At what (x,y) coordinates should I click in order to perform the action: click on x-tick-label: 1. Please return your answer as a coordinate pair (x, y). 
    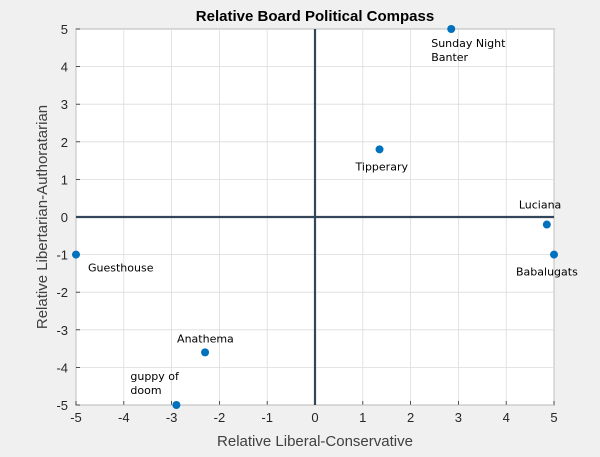
    Looking at the image, I should click on (362, 417).